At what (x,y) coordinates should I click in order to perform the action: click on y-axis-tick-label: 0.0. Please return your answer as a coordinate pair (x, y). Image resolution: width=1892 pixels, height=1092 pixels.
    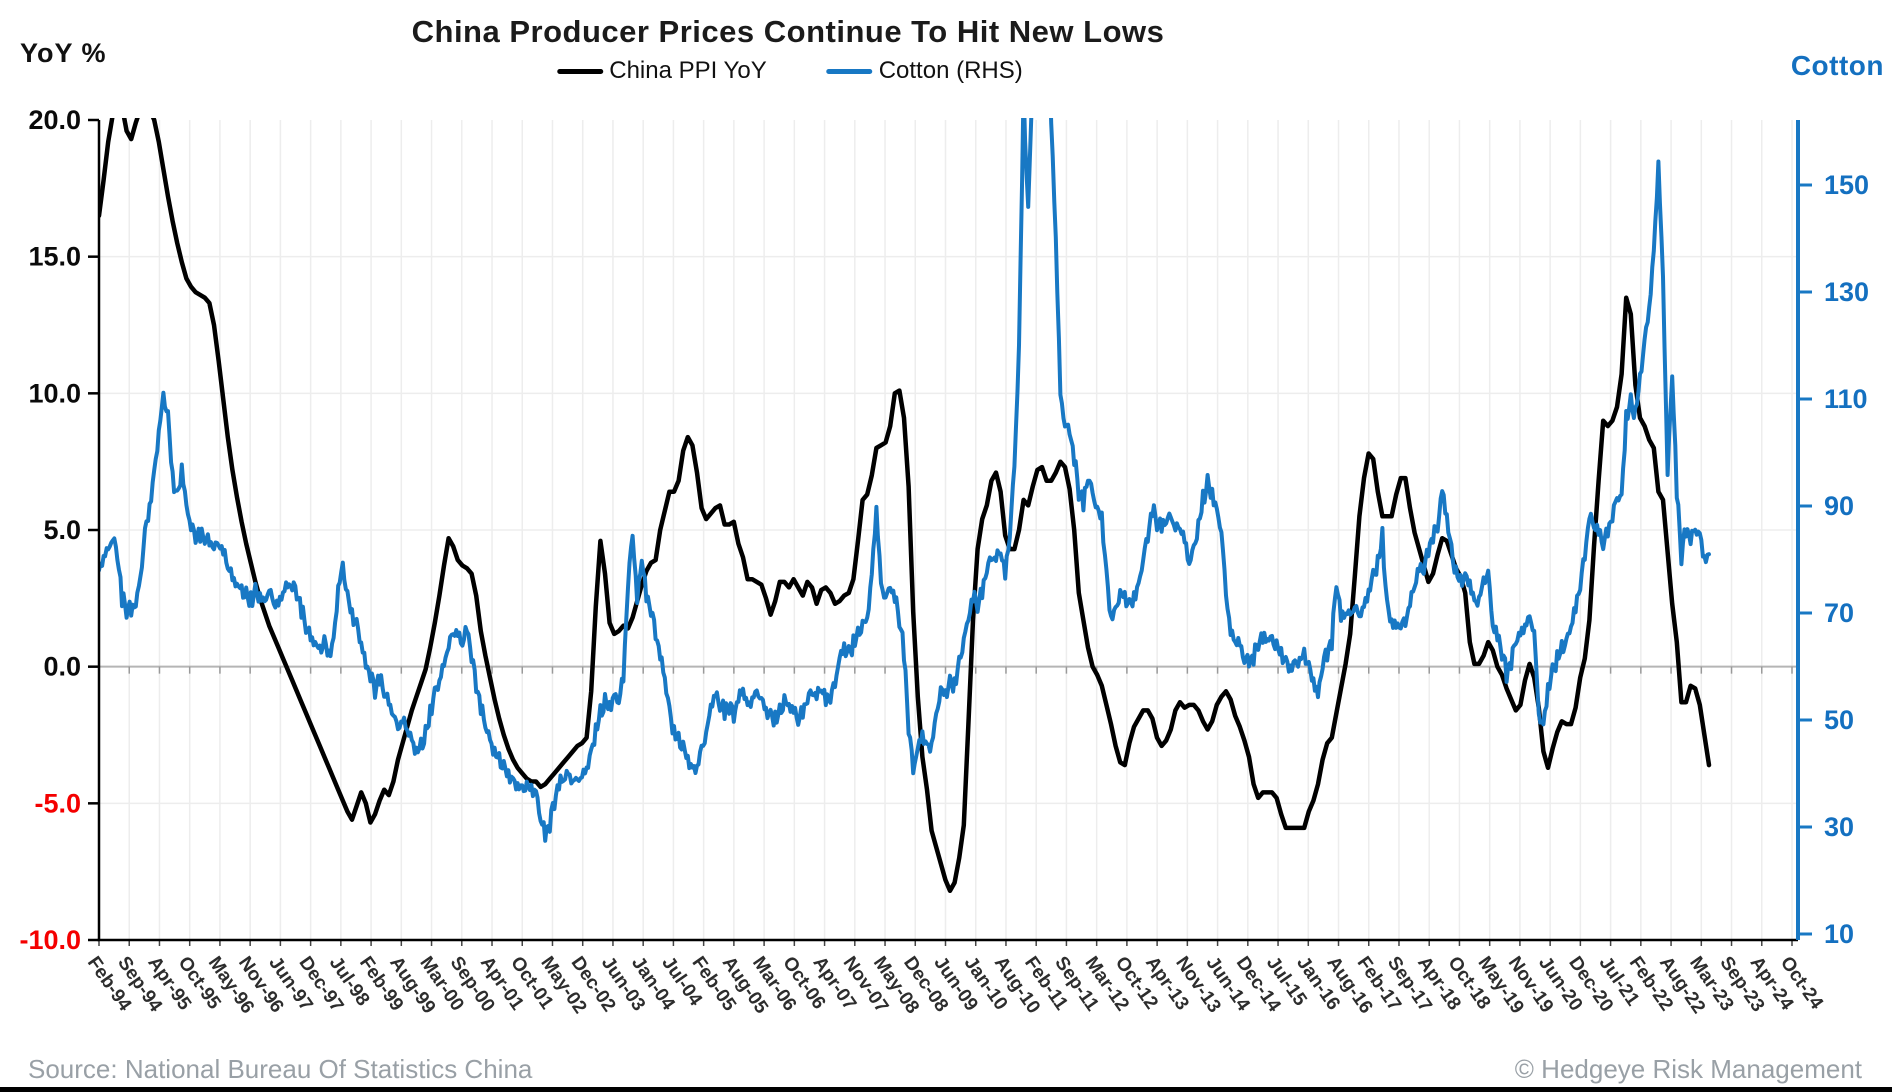
    Looking at the image, I should click on (62, 667).